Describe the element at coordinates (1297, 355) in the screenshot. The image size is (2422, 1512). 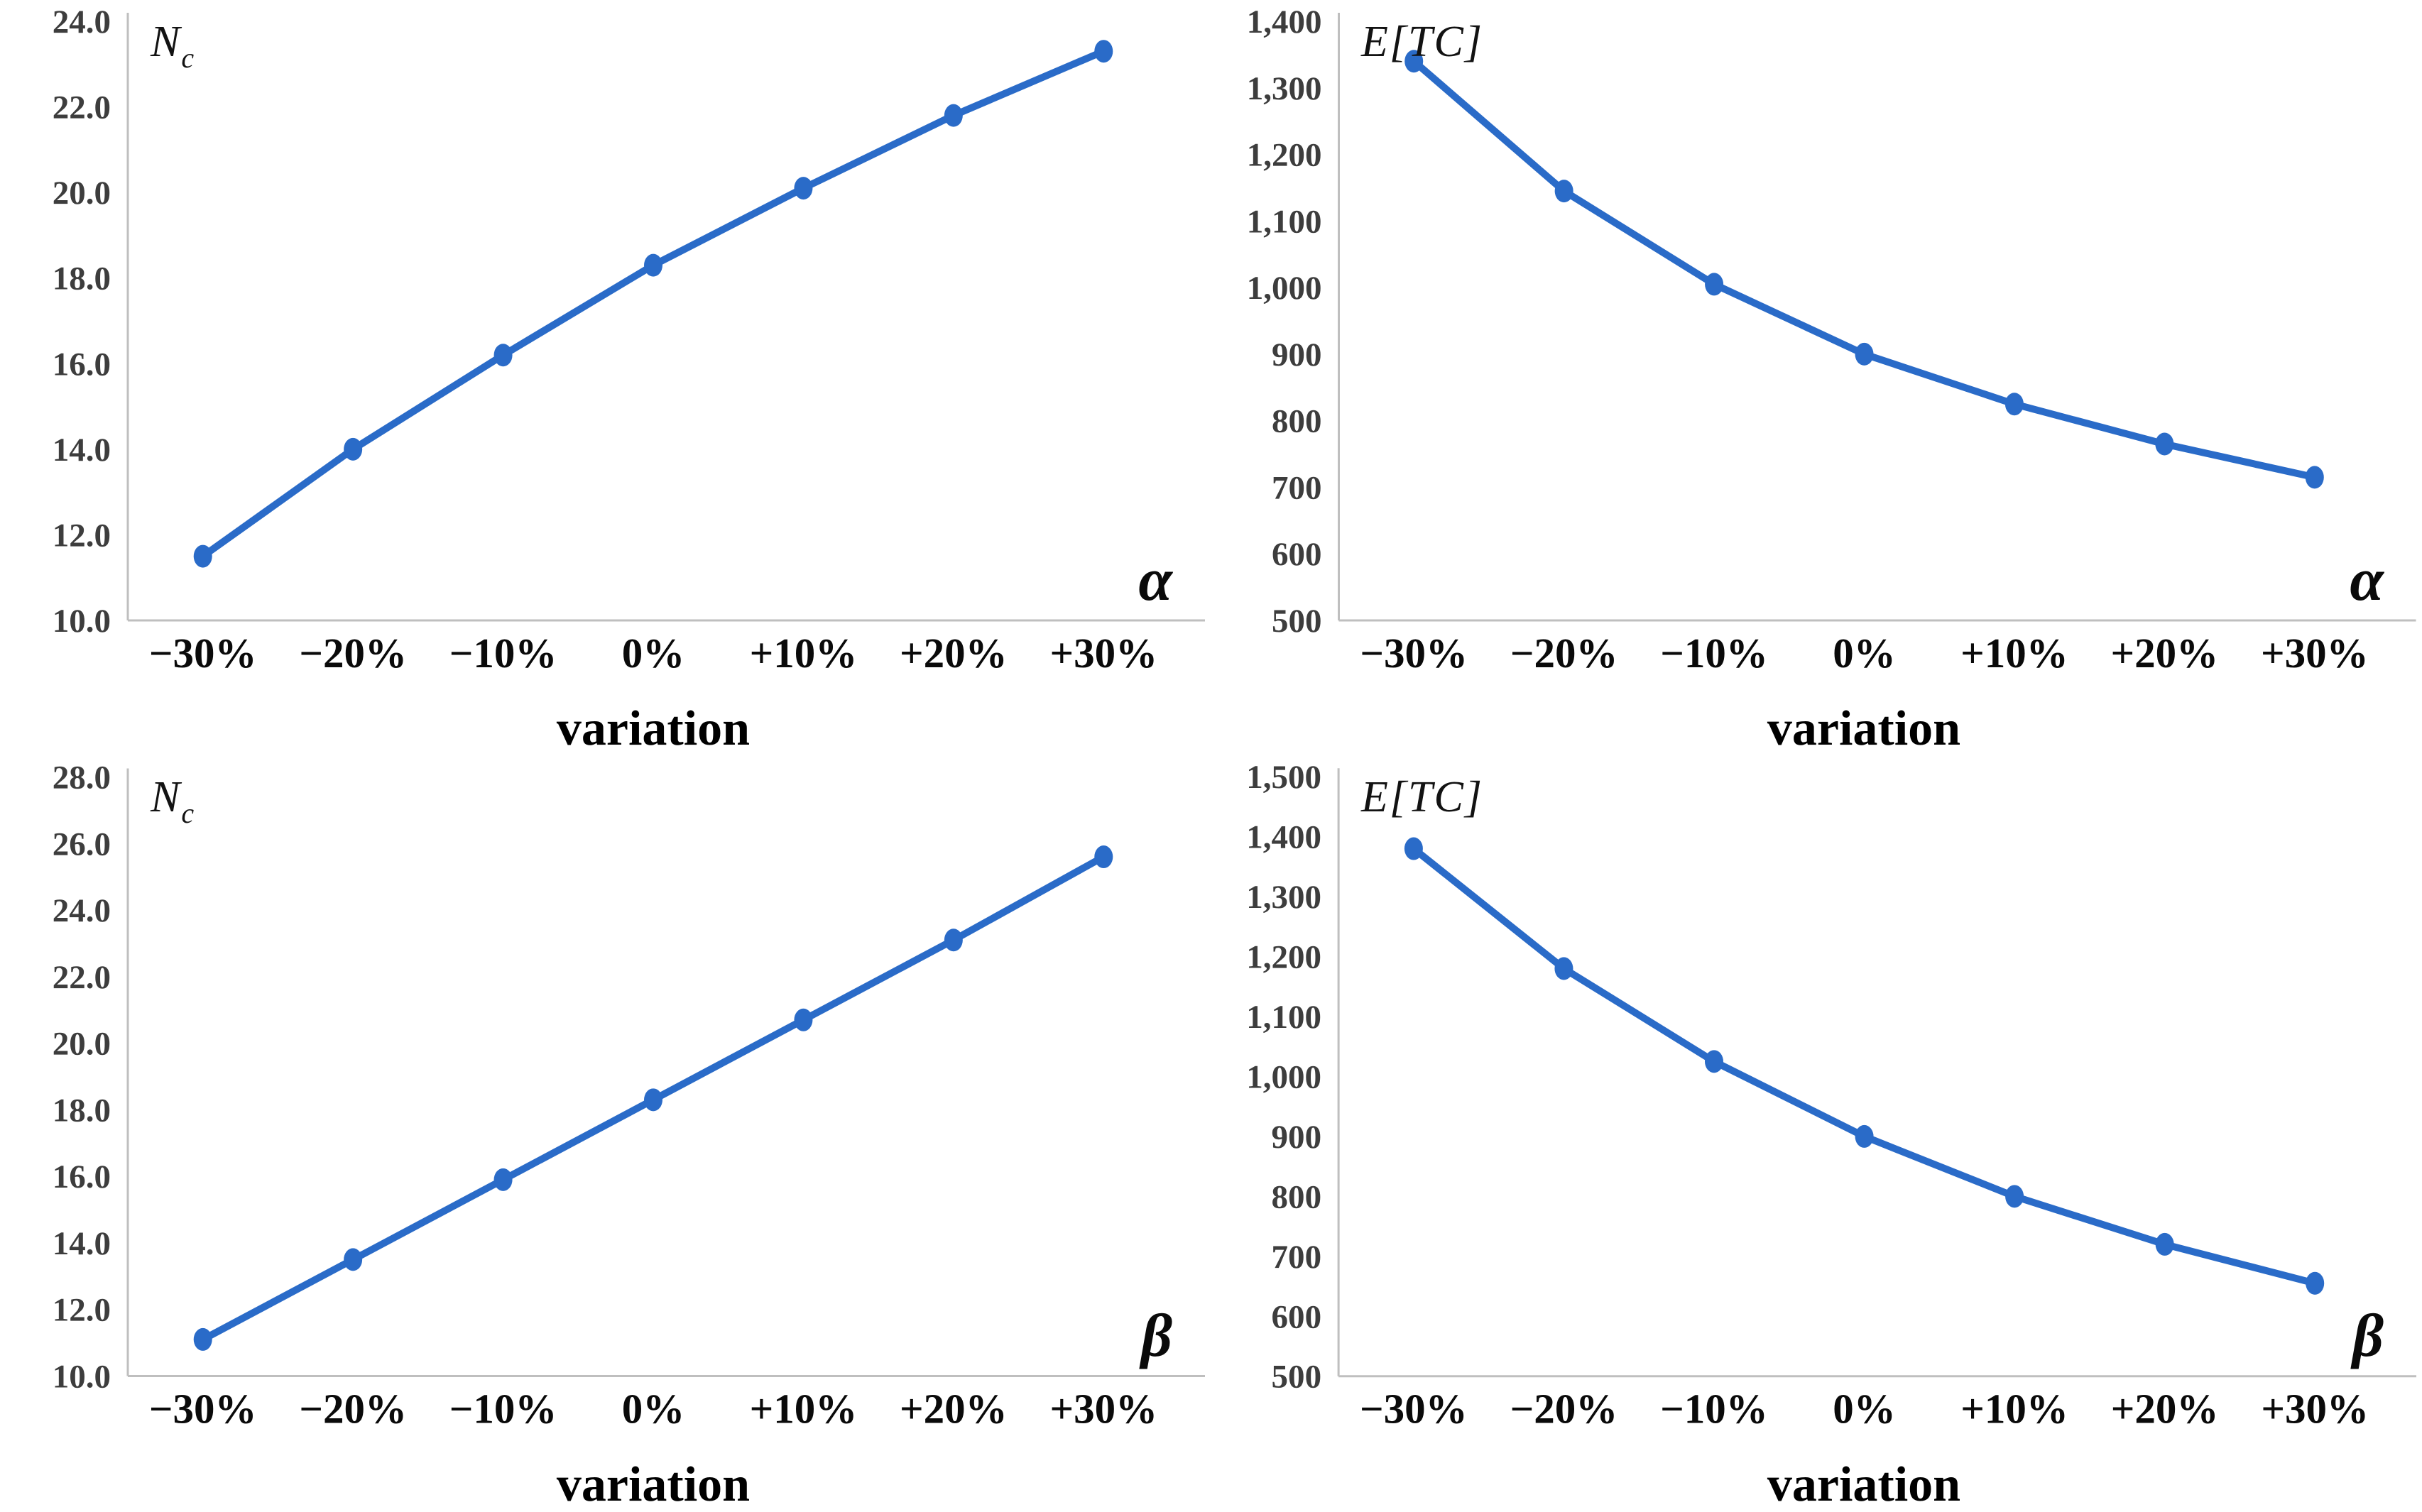
I see `y-axis-tick-label: 900` at that location.